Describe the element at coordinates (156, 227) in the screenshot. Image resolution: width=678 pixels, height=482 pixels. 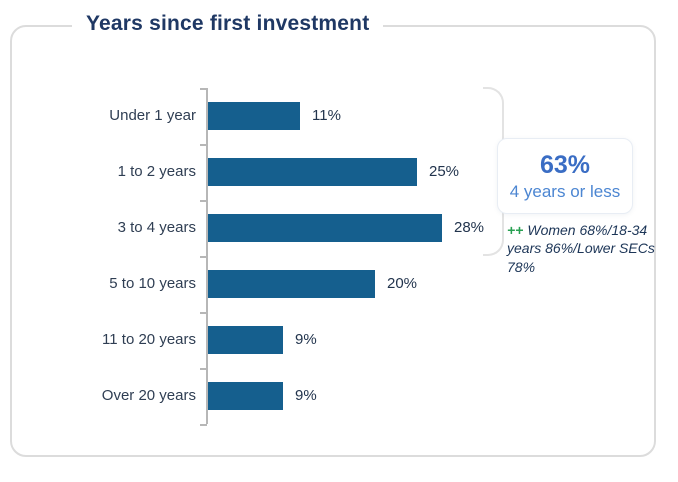
I see `category-label: 3 to 4 years` at that location.